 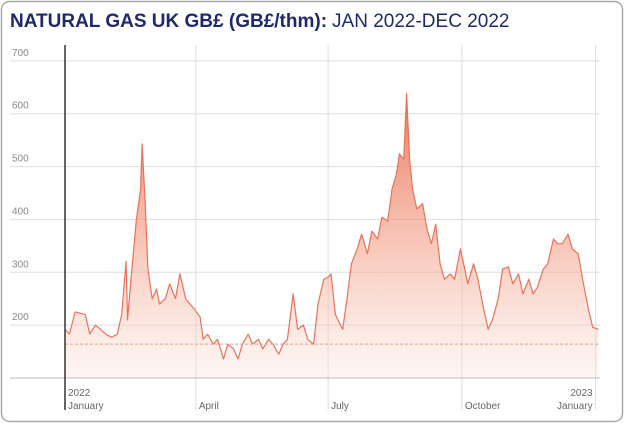 I want to click on x-tick-label: October, so click(x=483, y=406).